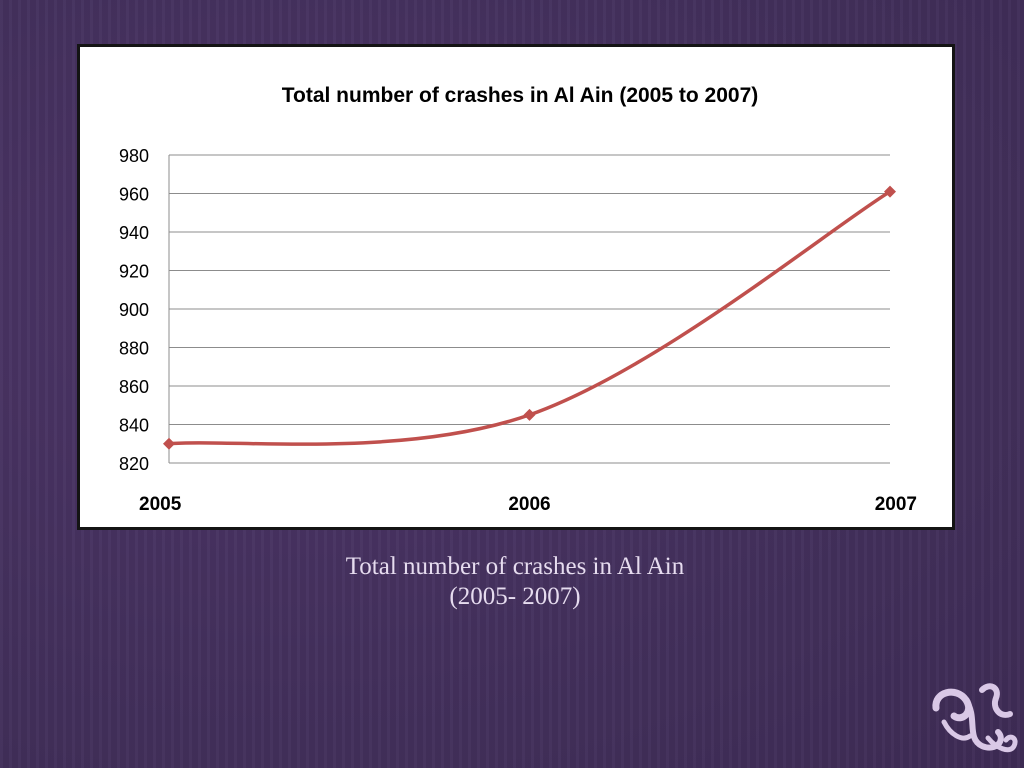 The width and height of the screenshot is (1024, 768). What do you see at coordinates (515, 566) in the screenshot?
I see `caption-line-1: Total number of crashes in Al Ain` at bounding box center [515, 566].